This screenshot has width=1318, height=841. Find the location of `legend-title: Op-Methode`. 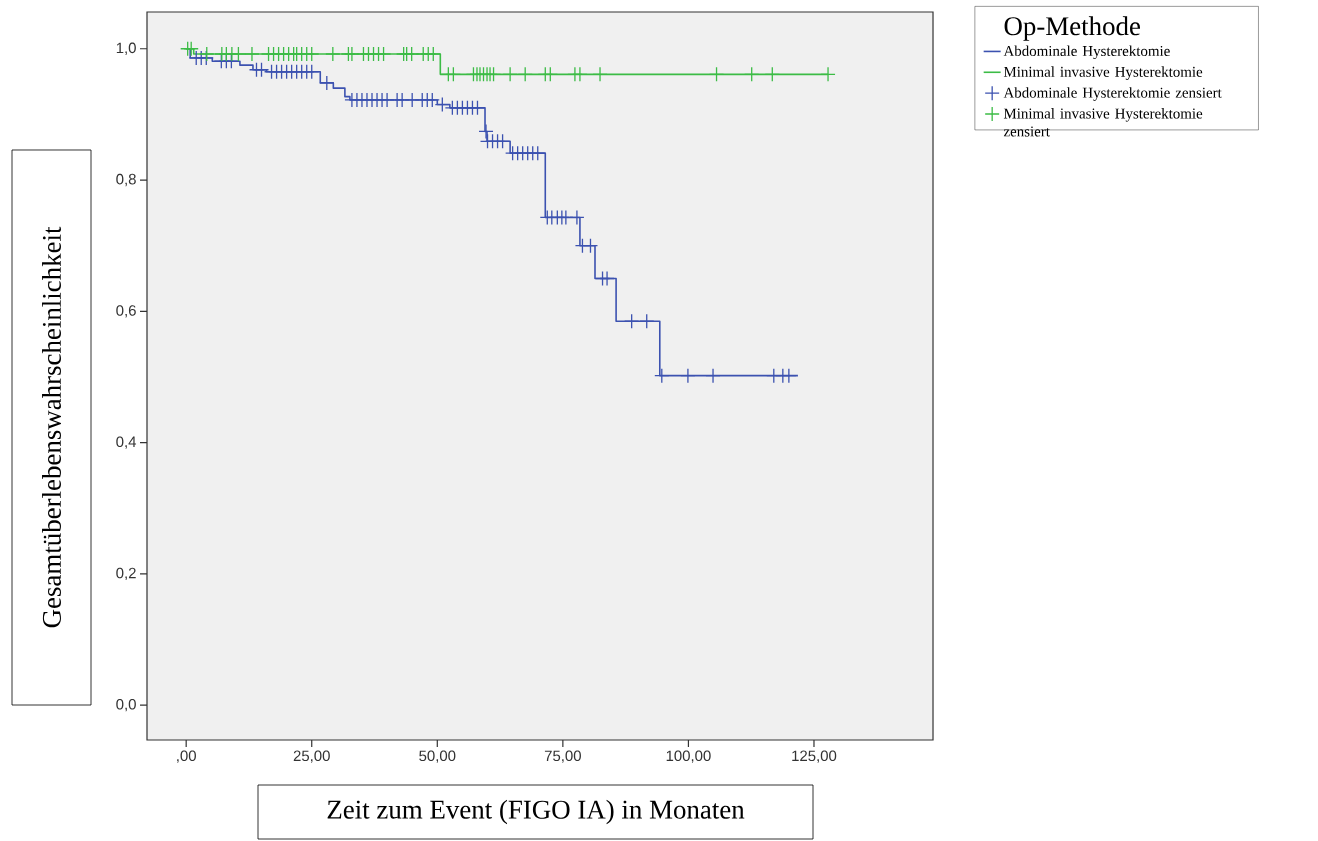

legend-title: Op-Methode is located at coordinates (1072, 28).